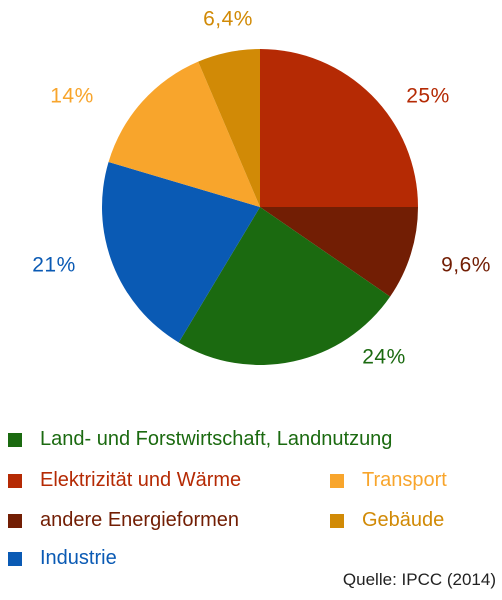 This screenshot has height=600, width=502. What do you see at coordinates (15, 439) in the screenshot?
I see `legend-swatch-landnutzung` at bounding box center [15, 439].